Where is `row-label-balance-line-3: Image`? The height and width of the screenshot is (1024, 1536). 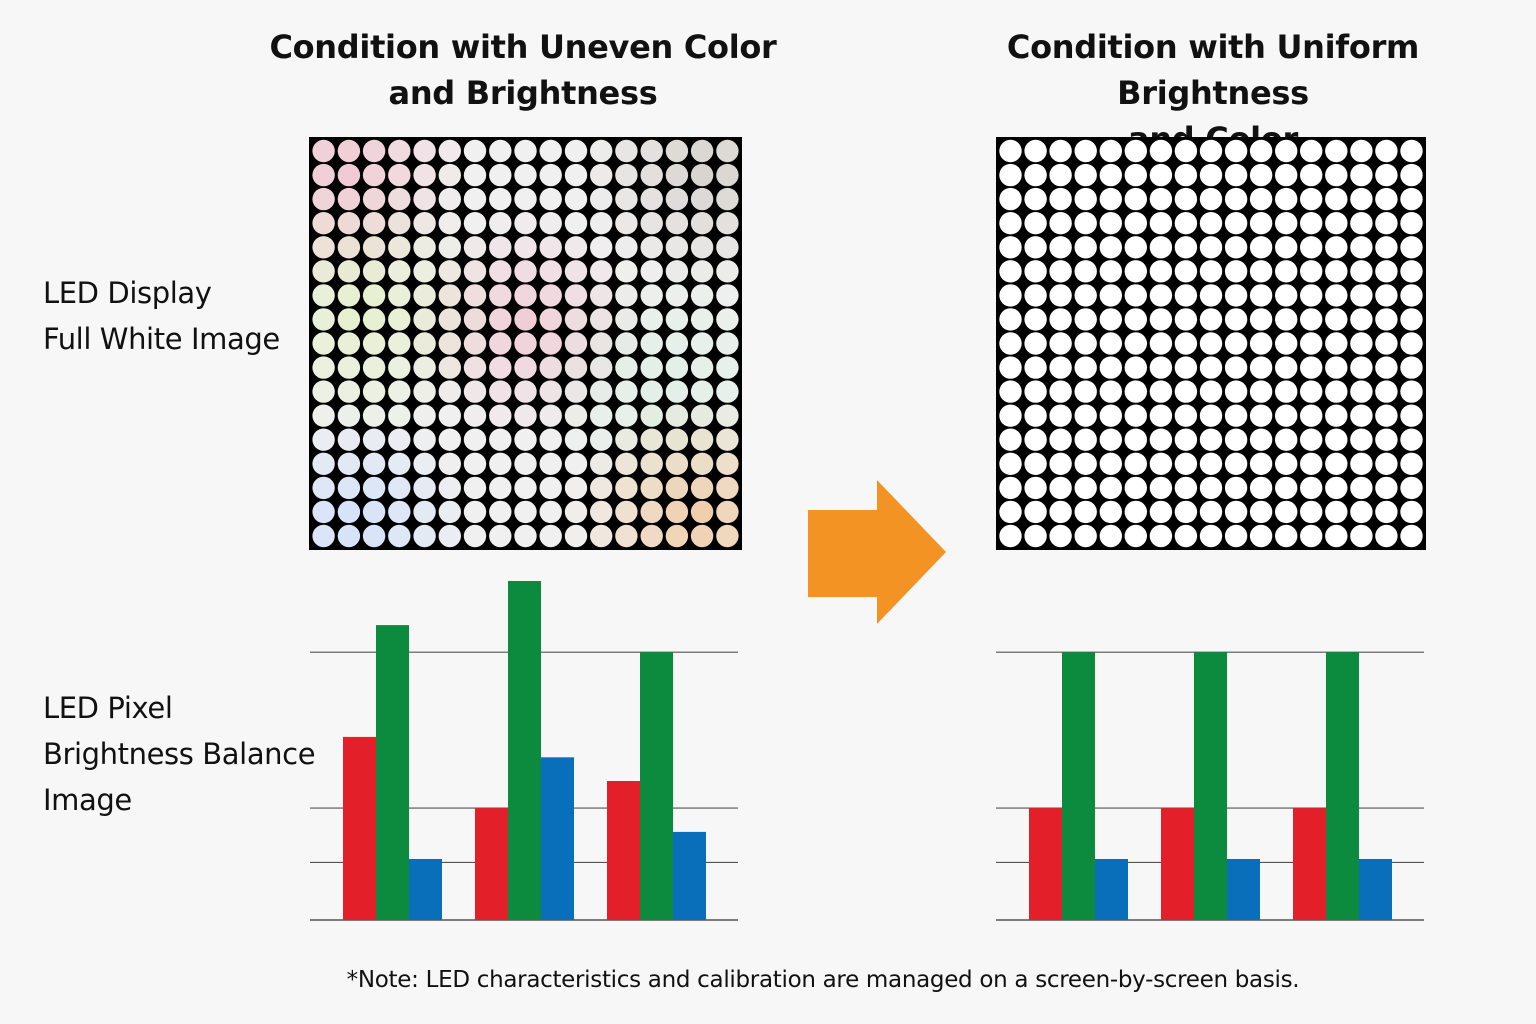 row-label-balance-line-3: Image is located at coordinates (87, 800).